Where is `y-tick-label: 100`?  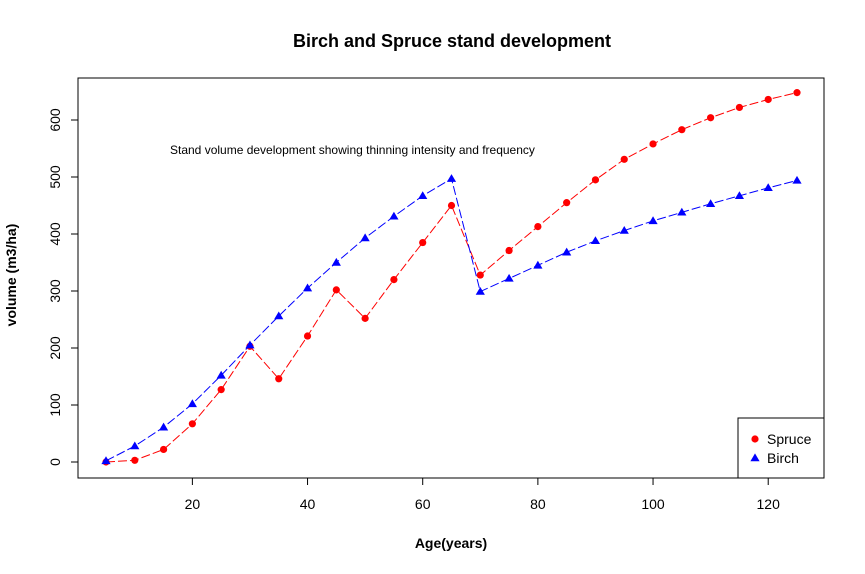 y-tick-label: 100 is located at coordinates (55, 405).